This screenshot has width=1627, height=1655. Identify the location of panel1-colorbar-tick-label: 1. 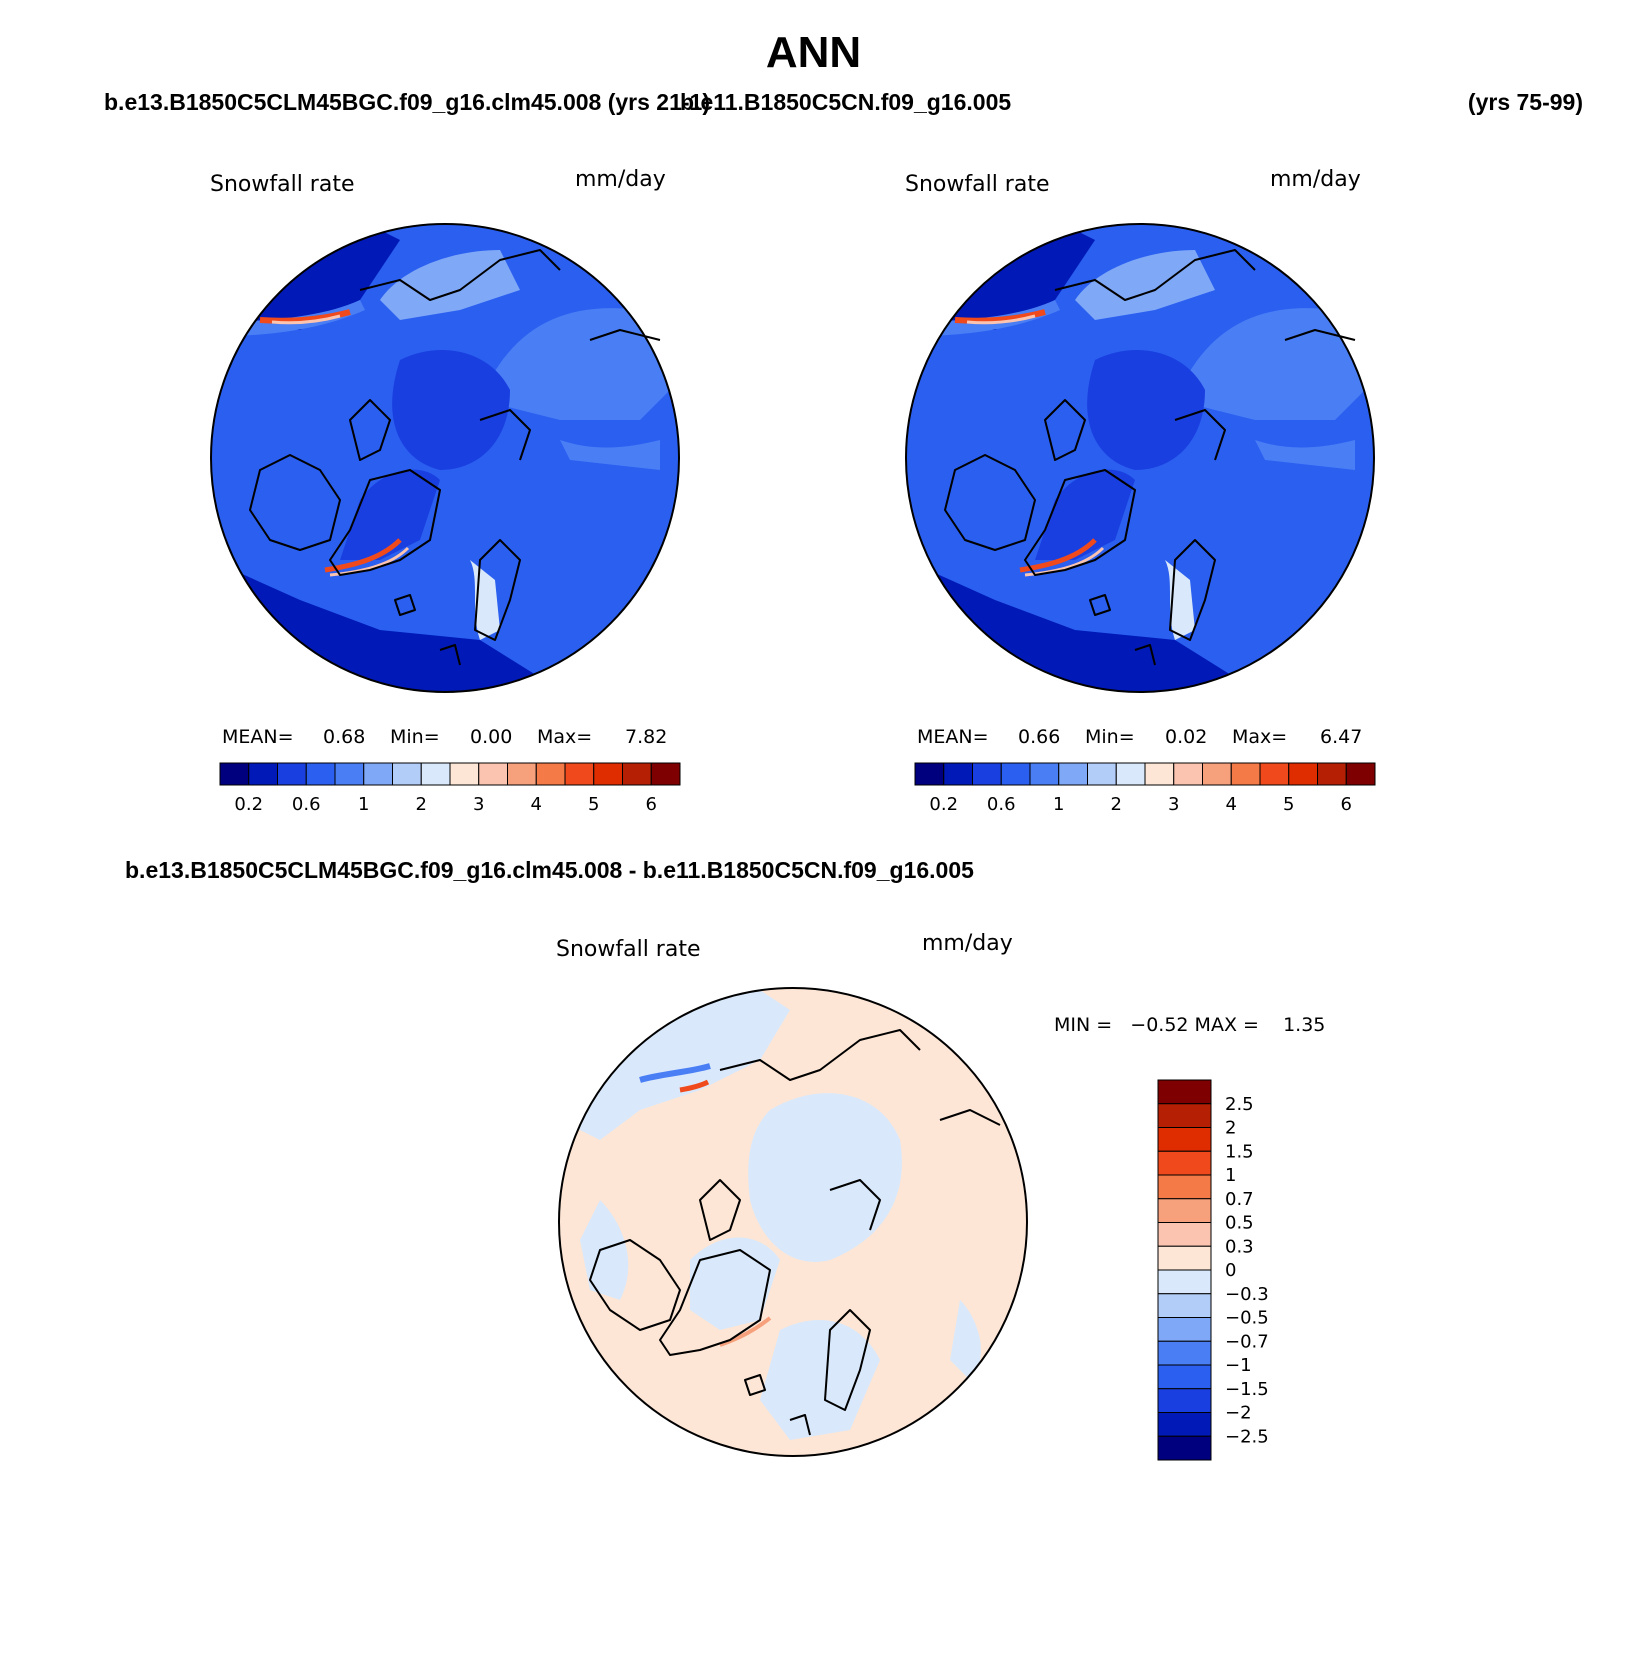
(363, 804).